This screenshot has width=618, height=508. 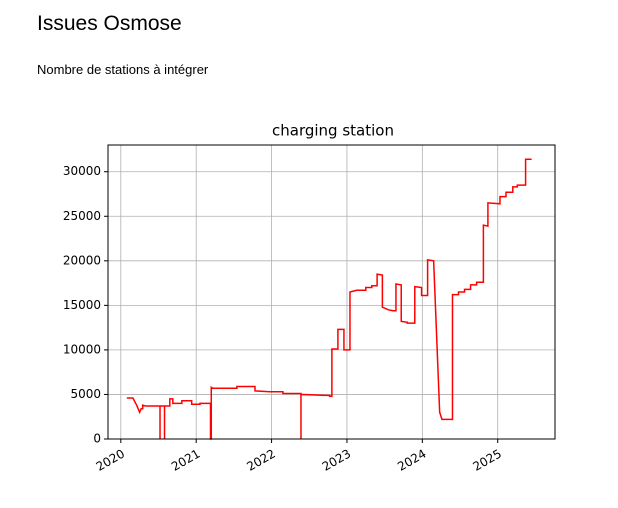 I want to click on y-tick-label: 15000, so click(x=82, y=305).